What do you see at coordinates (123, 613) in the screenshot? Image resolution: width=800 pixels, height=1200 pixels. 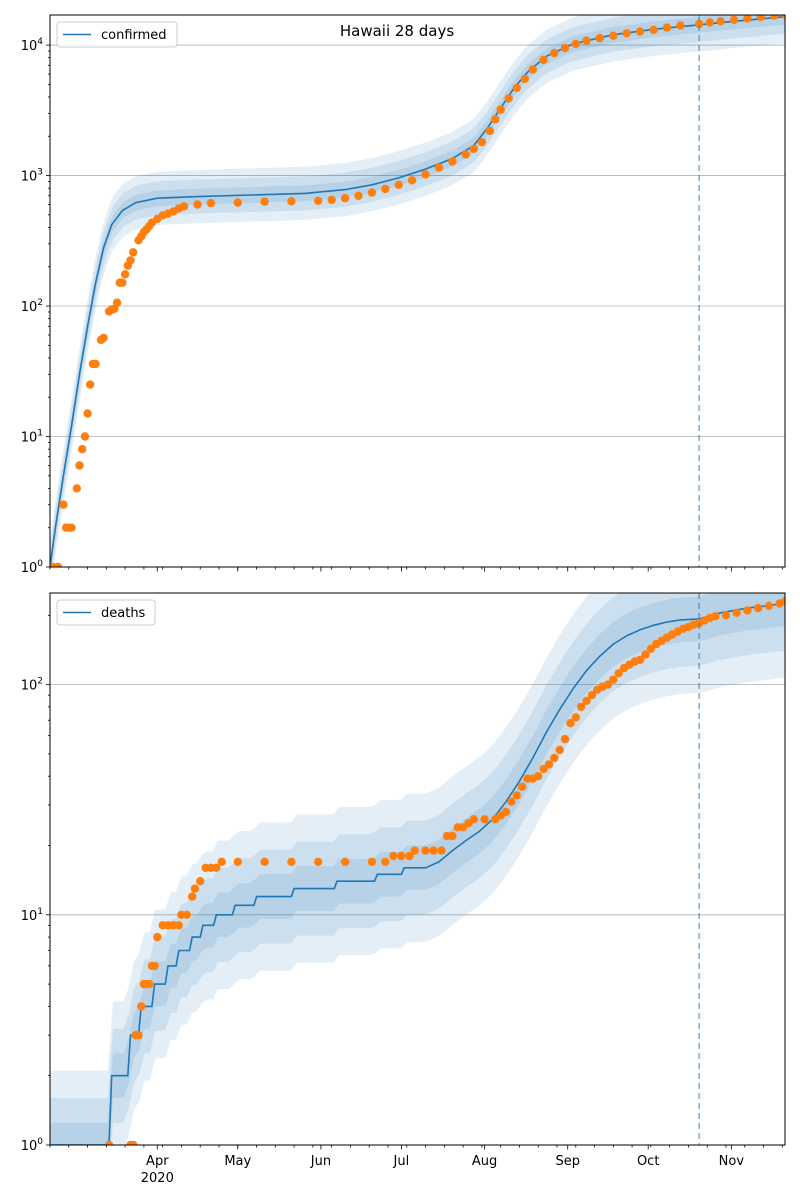 I see `legend-label: deaths` at bounding box center [123, 613].